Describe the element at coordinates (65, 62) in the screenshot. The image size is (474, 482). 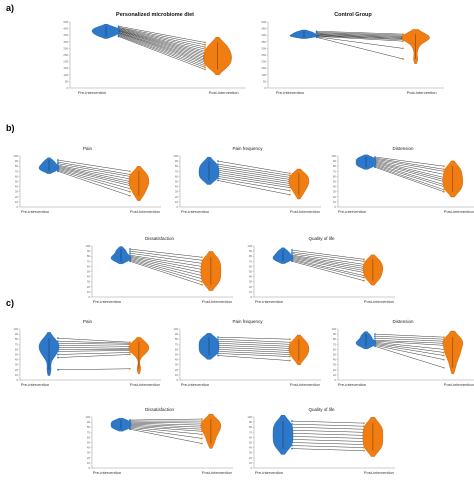
I see `y-tick-label: 200` at that location.